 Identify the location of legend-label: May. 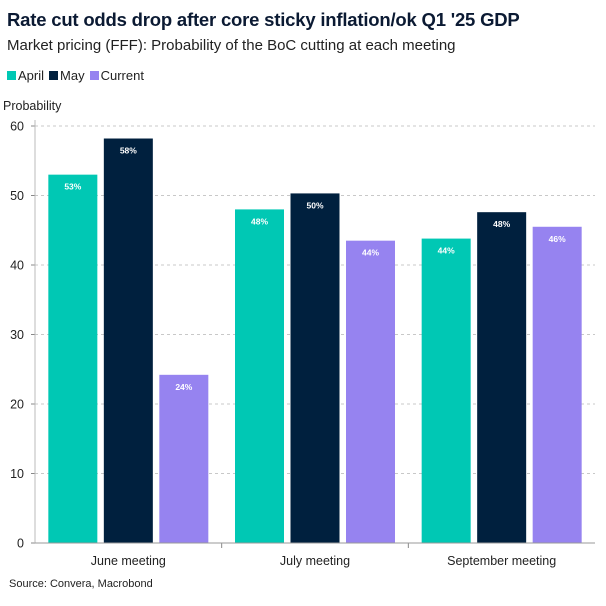
(72, 75).